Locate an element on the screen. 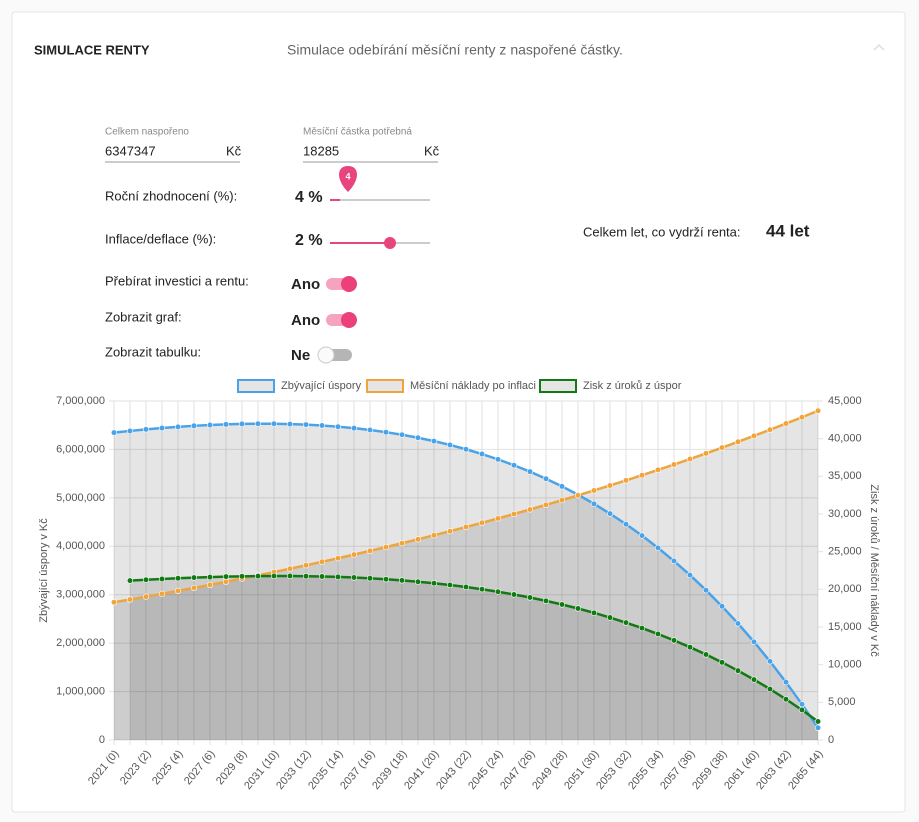 The width and height of the screenshot is (919, 822). y2-tick-label: 10,000 is located at coordinates (845, 665).